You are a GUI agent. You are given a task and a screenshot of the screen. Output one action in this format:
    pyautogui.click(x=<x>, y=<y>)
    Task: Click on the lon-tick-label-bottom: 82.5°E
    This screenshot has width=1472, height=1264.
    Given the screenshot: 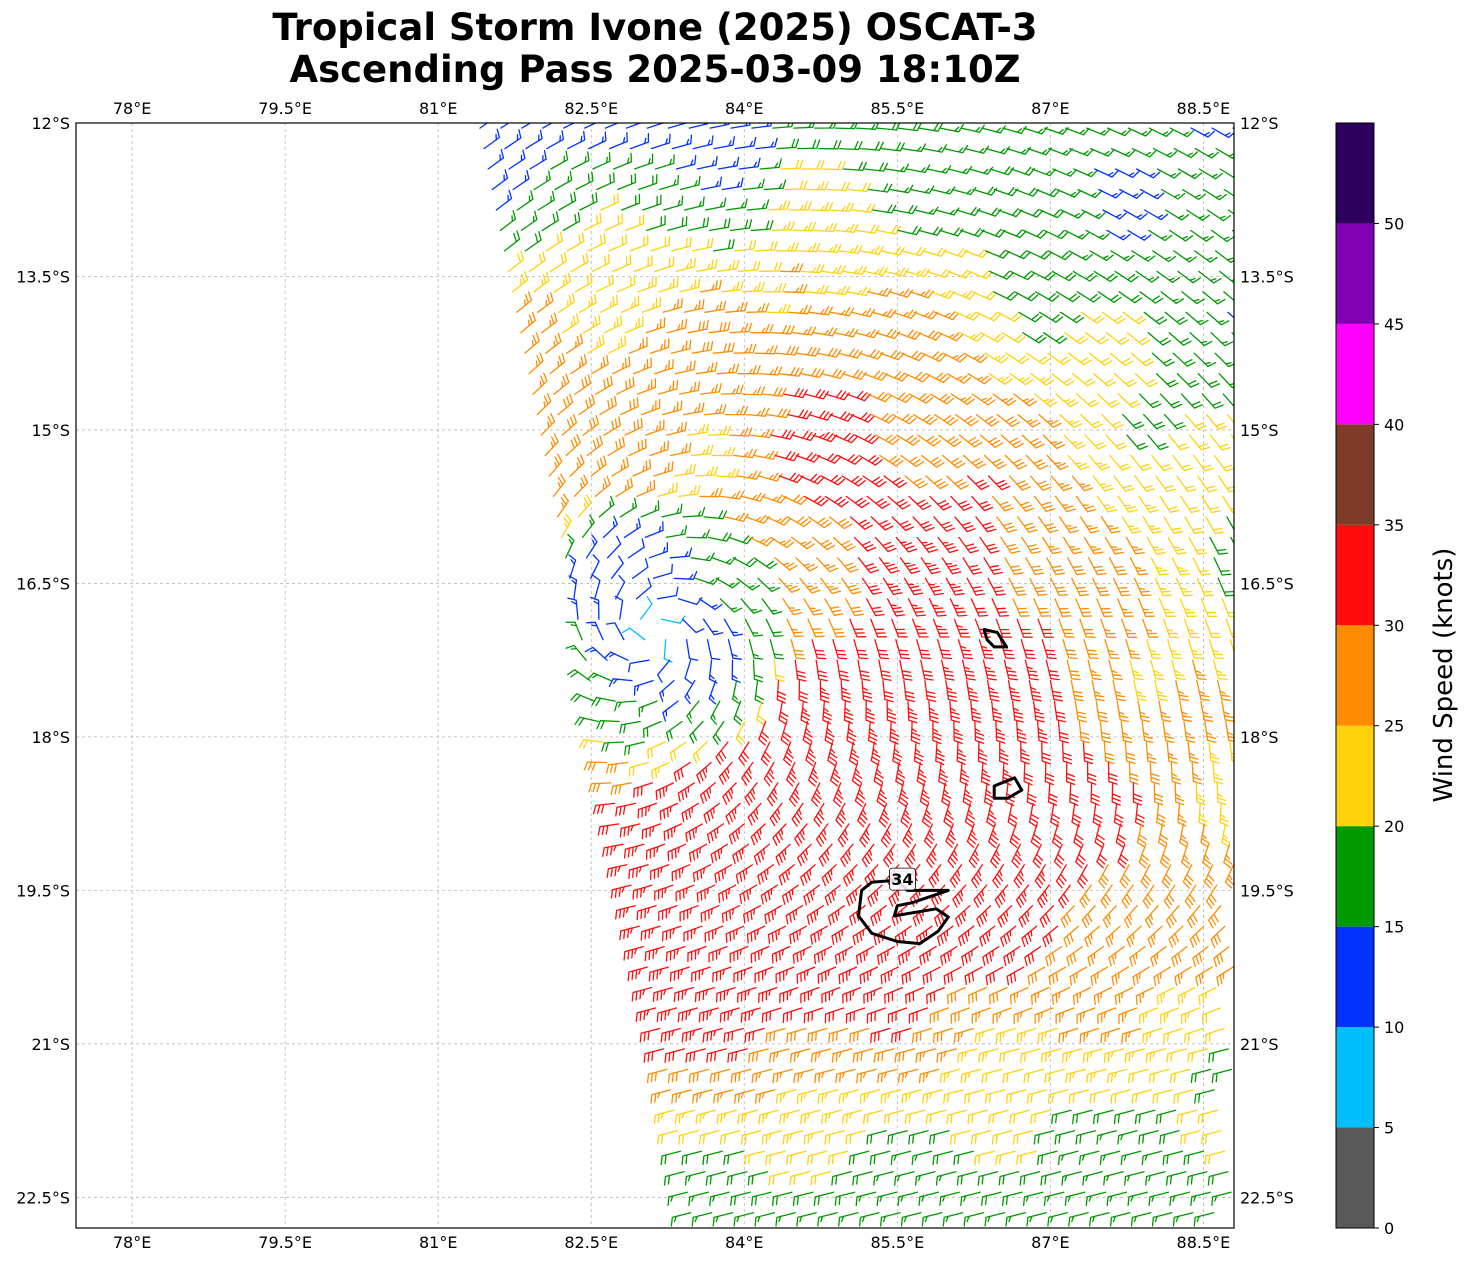 What is the action you would take?
    pyautogui.click(x=591, y=1242)
    